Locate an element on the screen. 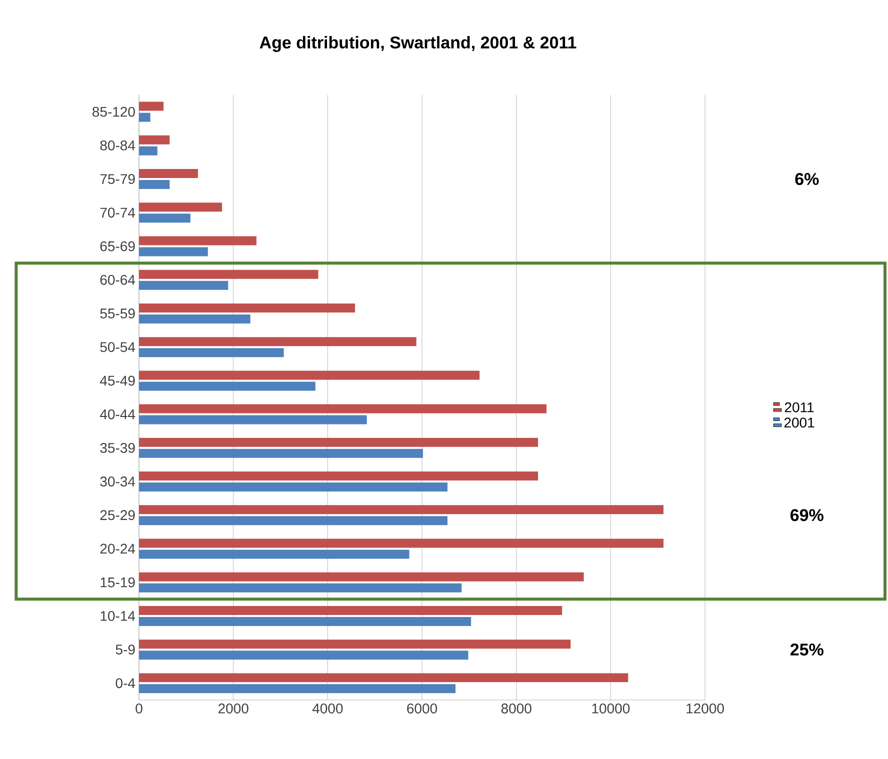 The height and width of the screenshot is (759, 888). y-tick-label: 70-74 is located at coordinates (118, 213).